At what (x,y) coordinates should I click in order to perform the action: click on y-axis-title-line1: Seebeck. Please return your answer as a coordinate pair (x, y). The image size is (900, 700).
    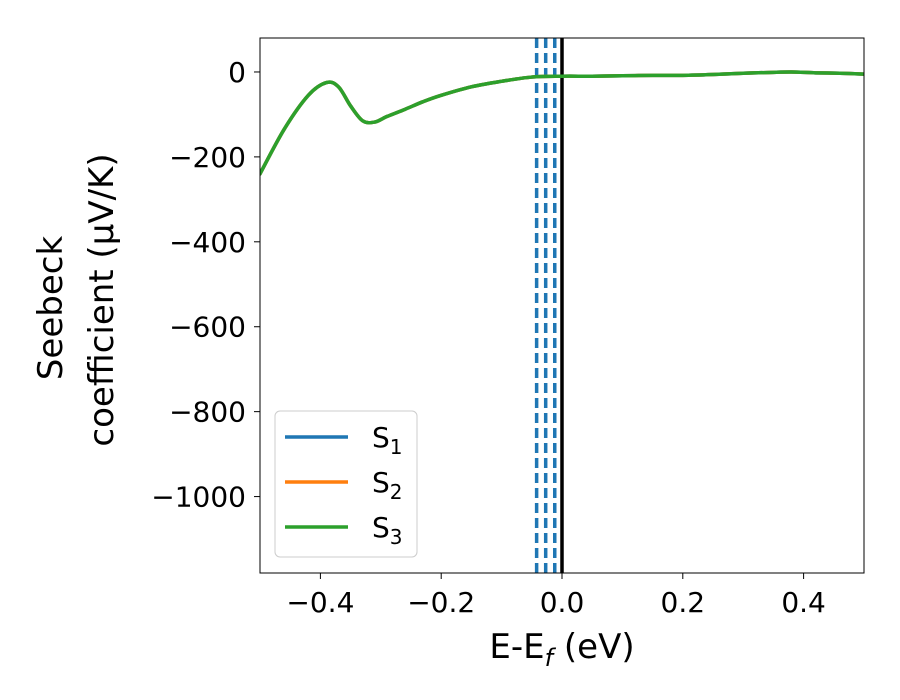
    Looking at the image, I should click on (51, 308).